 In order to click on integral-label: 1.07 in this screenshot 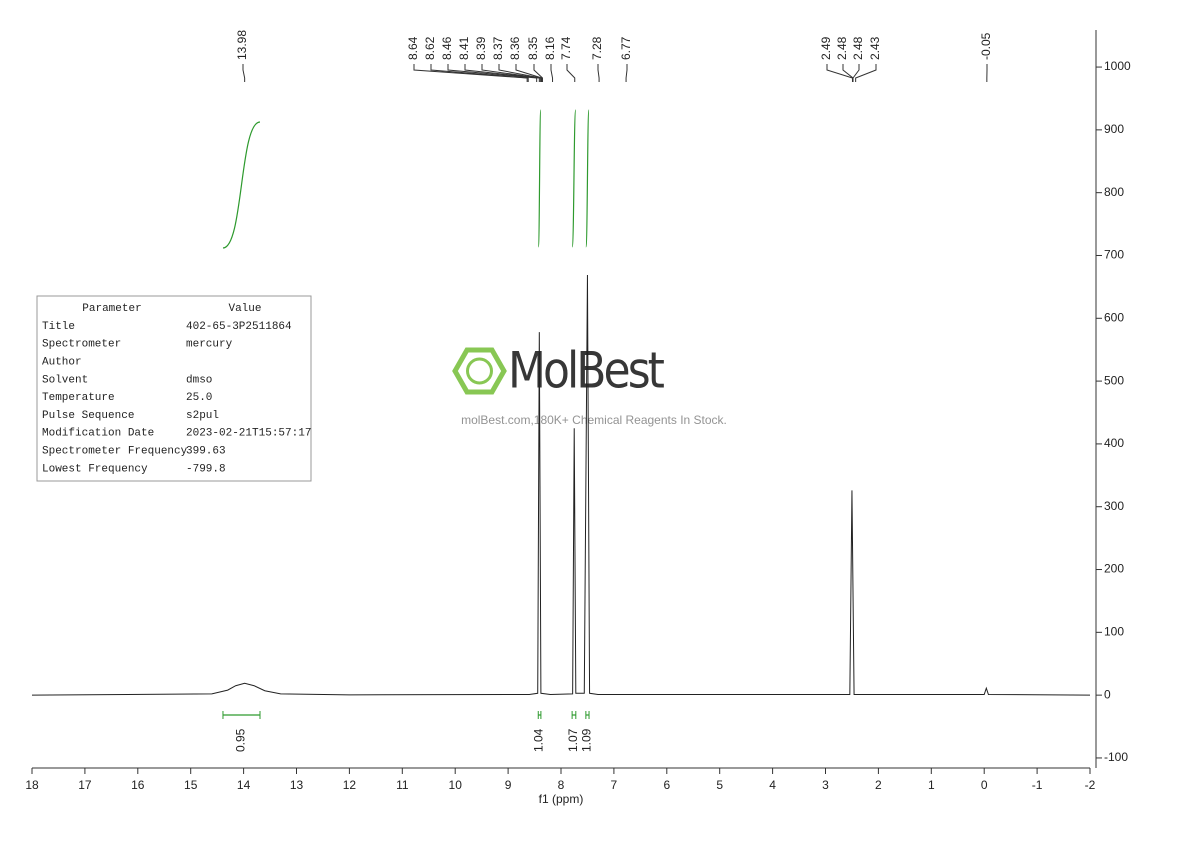, I will do `click(573, 740)`.